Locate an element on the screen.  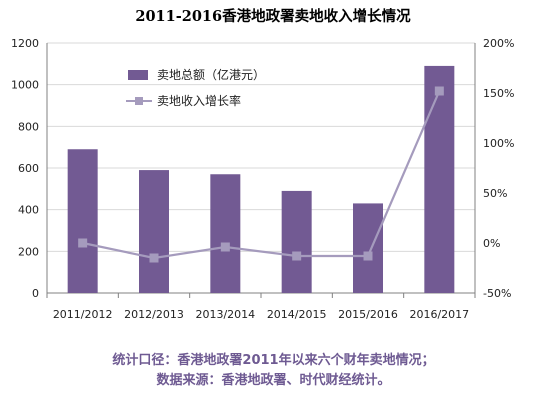
y-right-tick-label: 200% is located at coordinates (498, 43).